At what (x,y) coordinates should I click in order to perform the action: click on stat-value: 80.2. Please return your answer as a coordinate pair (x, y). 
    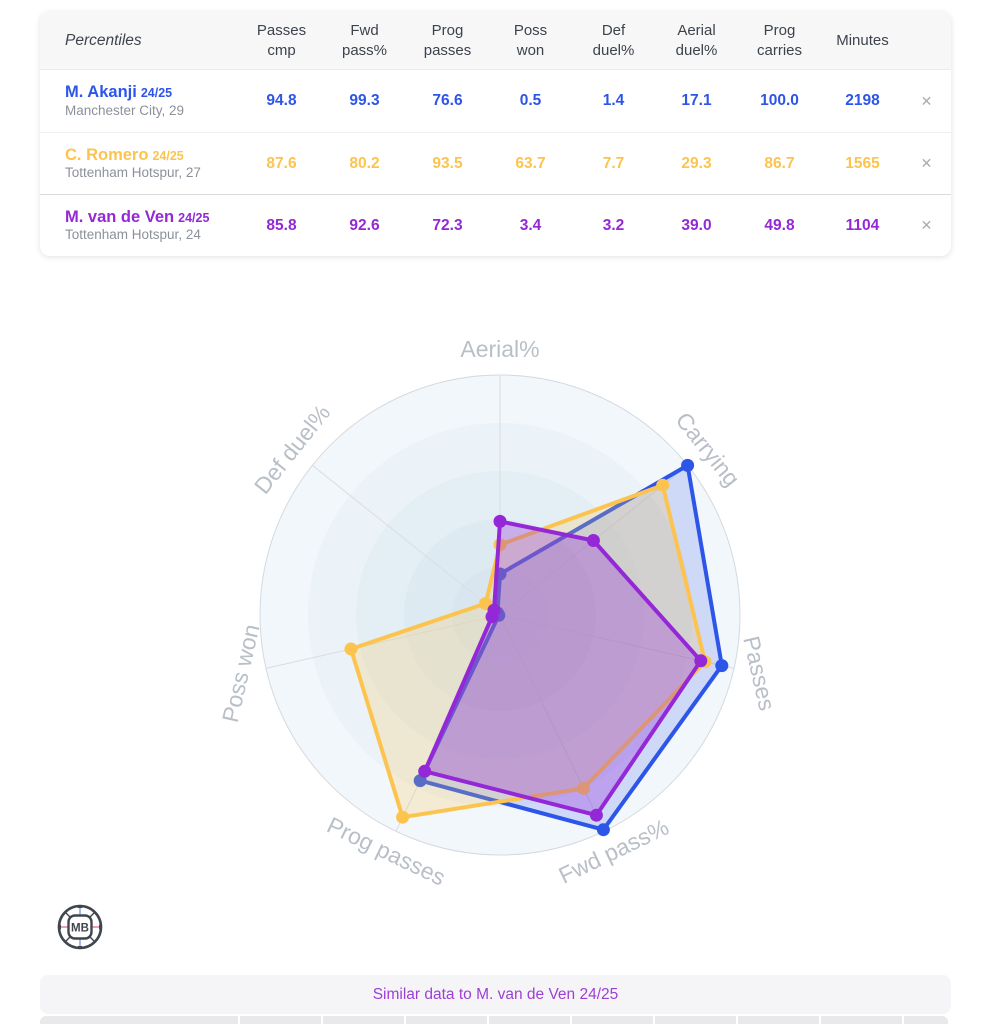
    Looking at the image, I should click on (364, 163).